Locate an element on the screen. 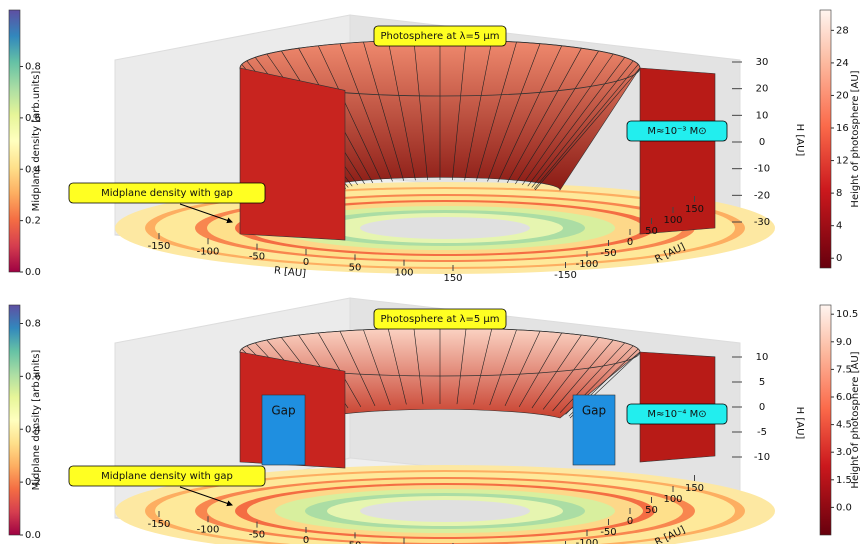  z-tick-label: 10 is located at coordinates (762, 115).